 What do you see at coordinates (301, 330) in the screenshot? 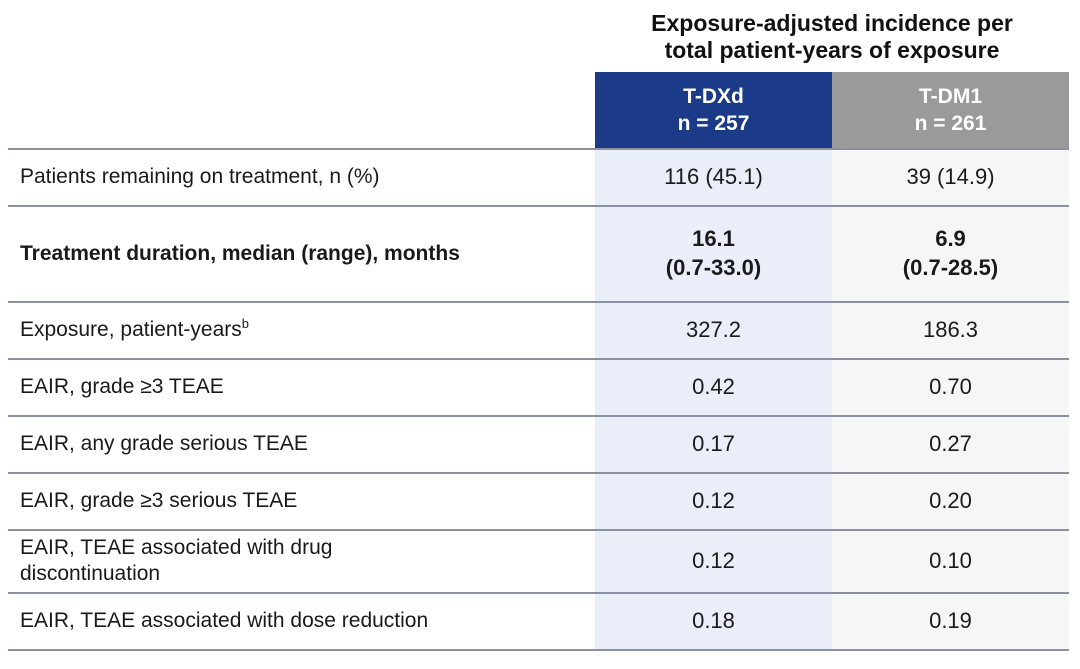
I see `row-label: Exposure, patient-yearsb` at bounding box center [301, 330].